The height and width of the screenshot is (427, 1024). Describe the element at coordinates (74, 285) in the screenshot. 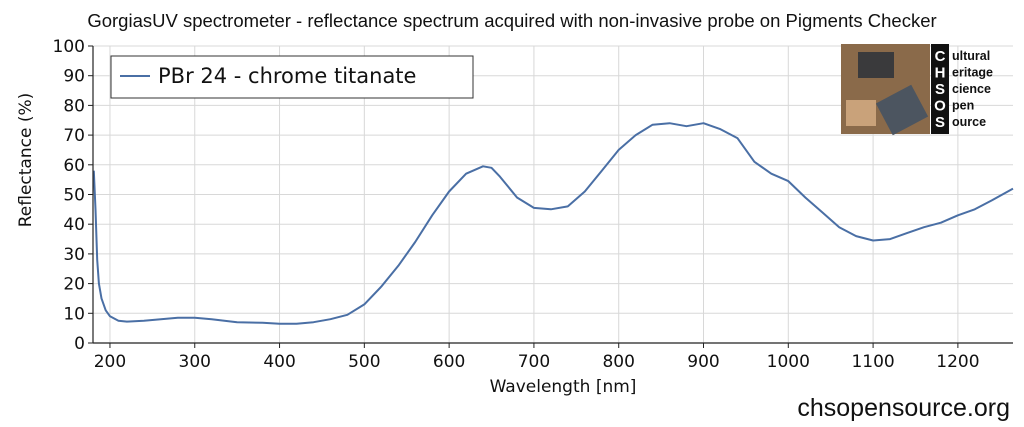

I see `y-tick-label: 20` at that location.